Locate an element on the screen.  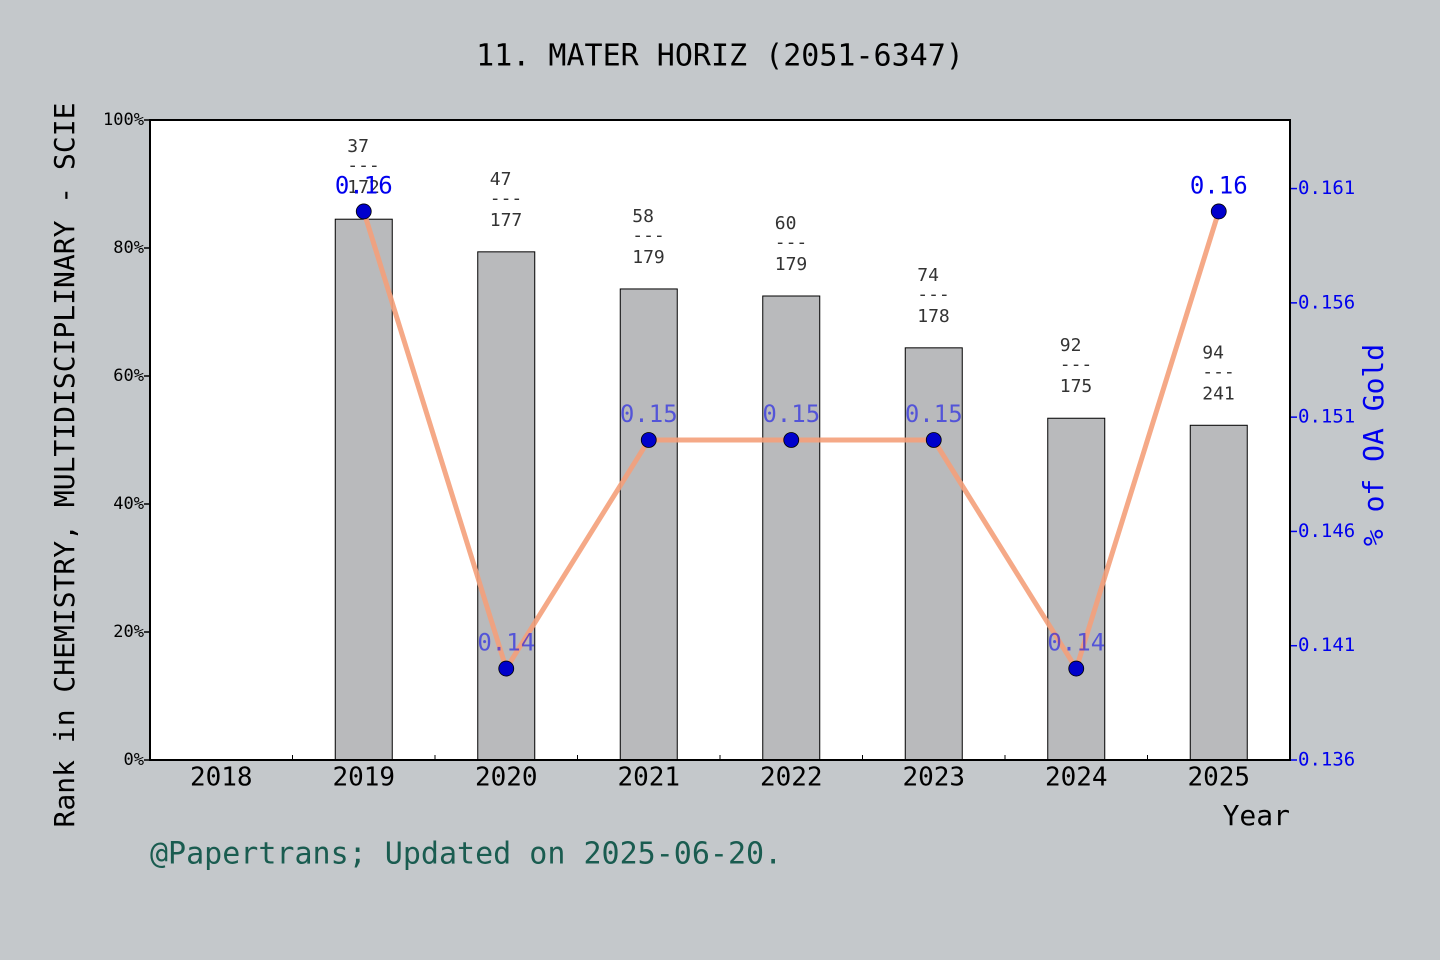
y2-tick-label: 0.151 is located at coordinates (1326, 417).